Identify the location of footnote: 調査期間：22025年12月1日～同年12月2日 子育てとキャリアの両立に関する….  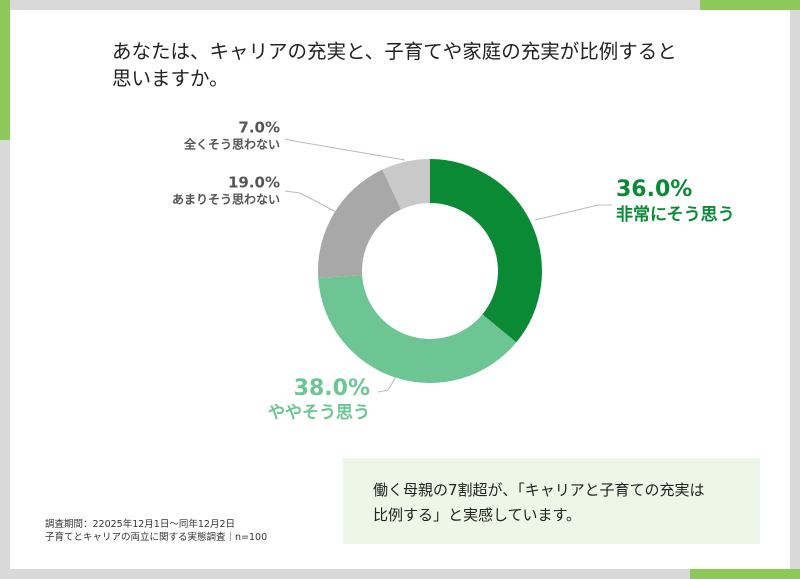
(156, 531).